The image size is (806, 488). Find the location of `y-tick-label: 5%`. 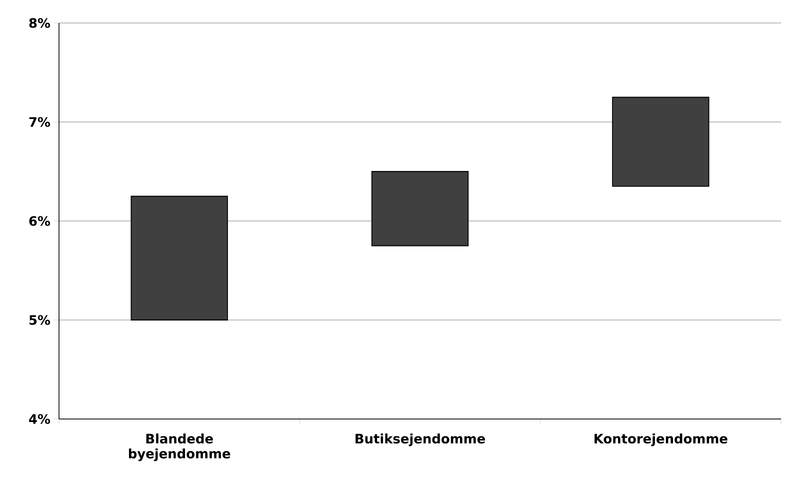

y-tick-label: 5% is located at coordinates (39, 320).